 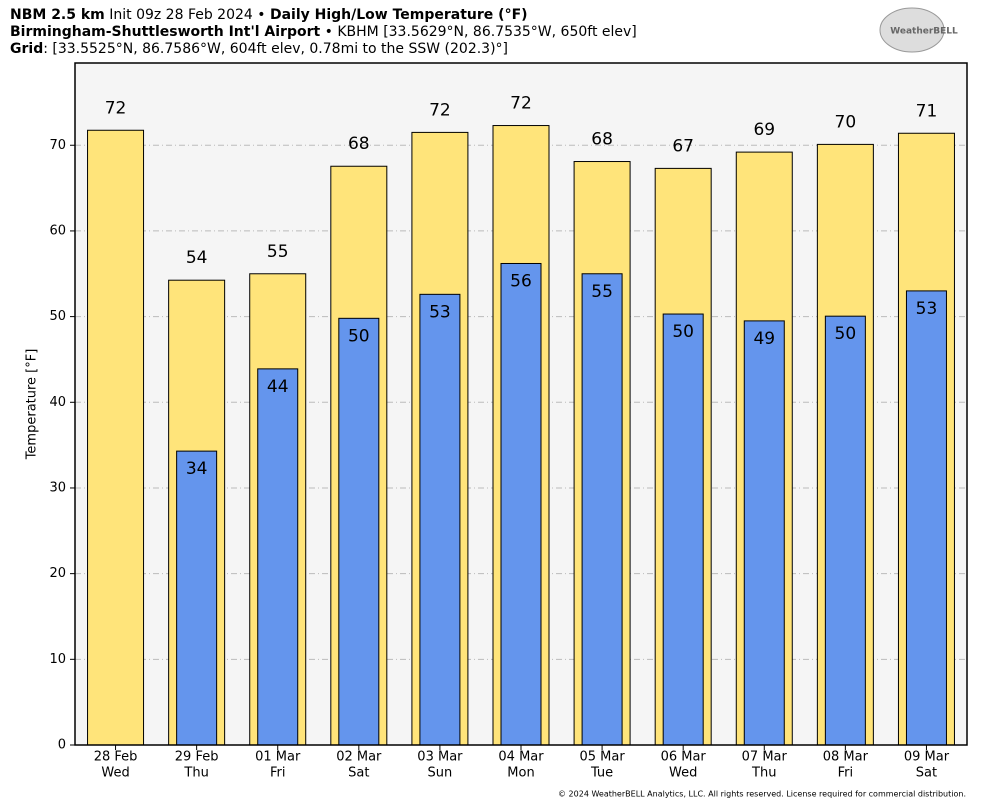 What do you see at coordinates (57, 15) in the screenshot?
I see `header-segment: NBM 2.5 km` at bounding box center [57, 15].